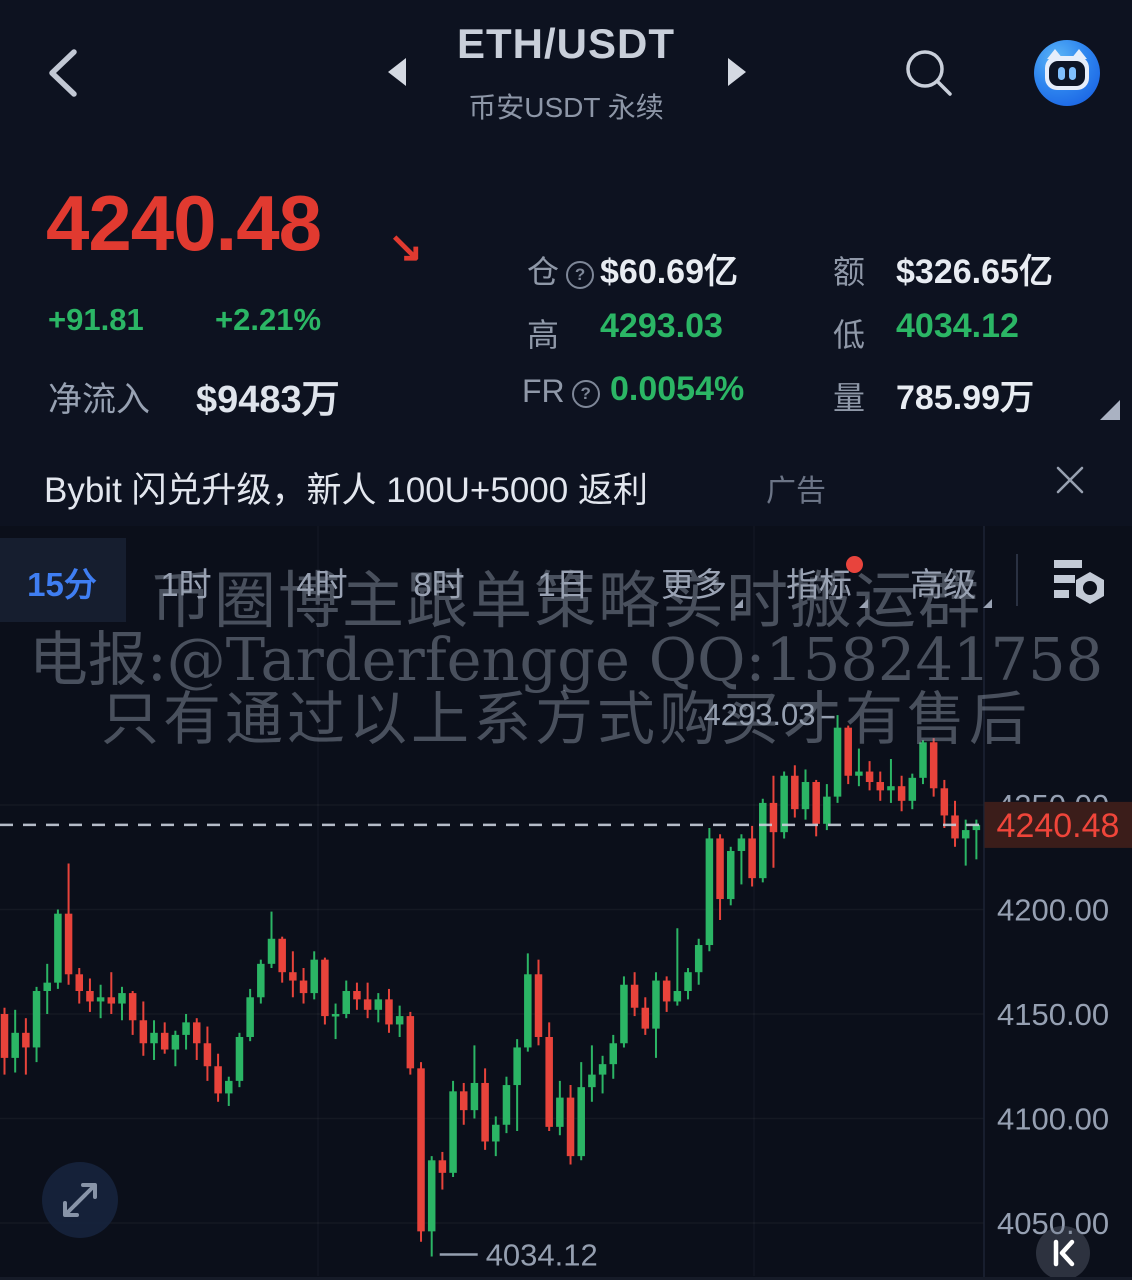 The height and width of the screenshot is (1280, 1132). Describe the element at coordinates (1053, 1119) in the screenshot. I see `price-axis-label: 4100.00` at that location.